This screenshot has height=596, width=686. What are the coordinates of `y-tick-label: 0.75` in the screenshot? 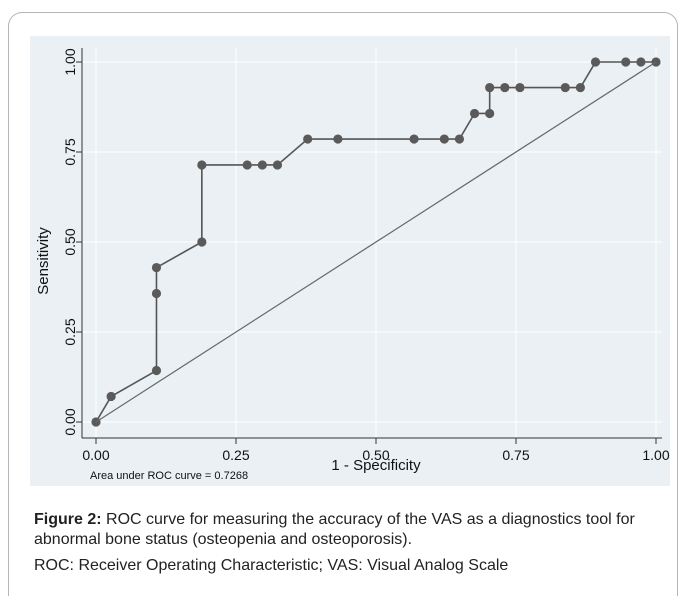 It's located at (70, 151).